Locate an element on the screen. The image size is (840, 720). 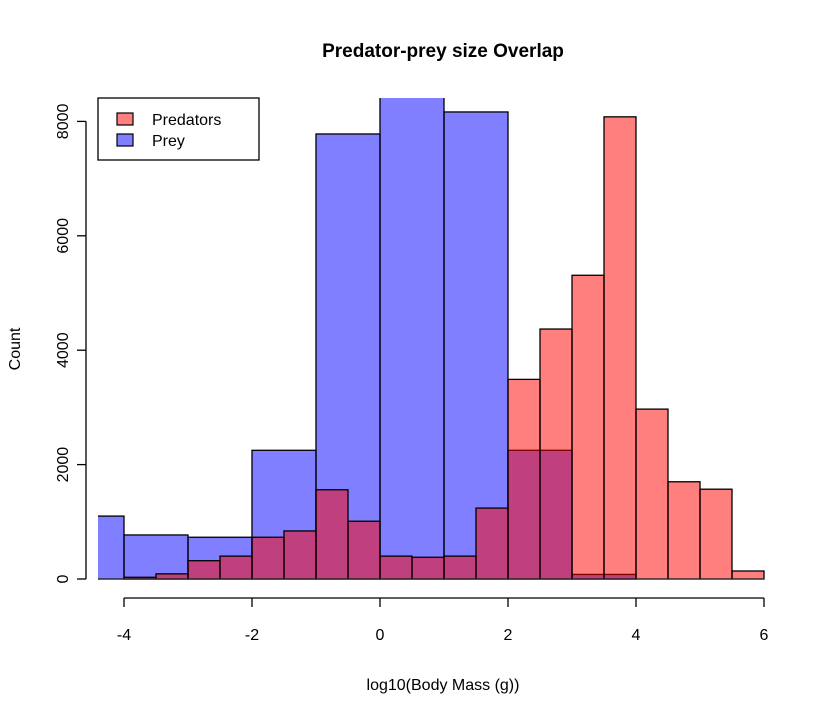
x-tick-label: 6 is located at coordinates (764, 635).